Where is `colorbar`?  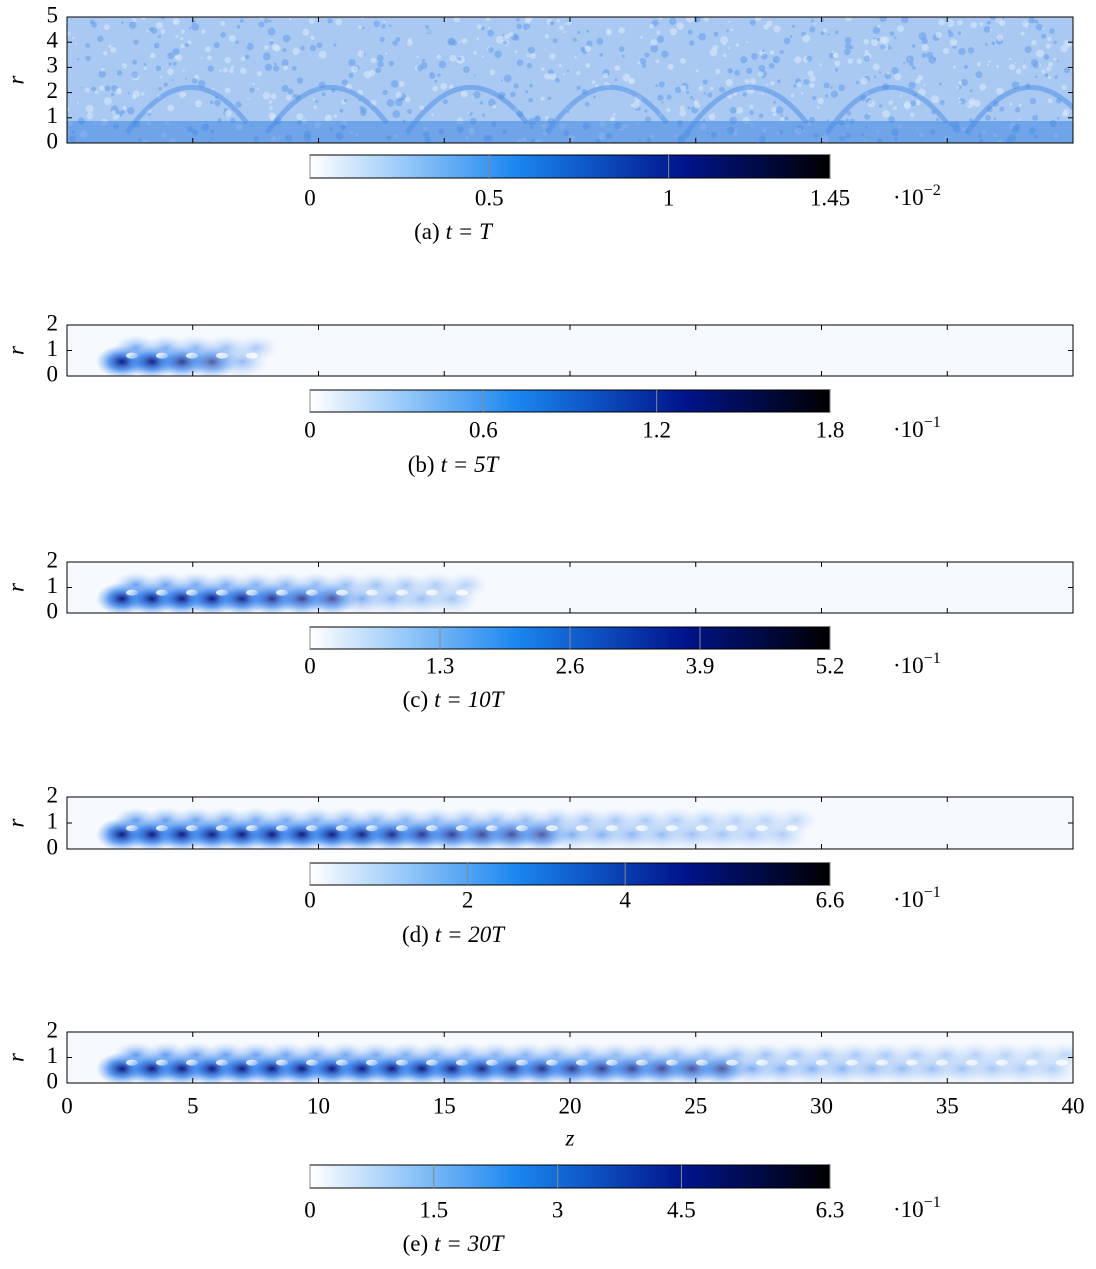 colorbar is located at coordinates (570, 1176).